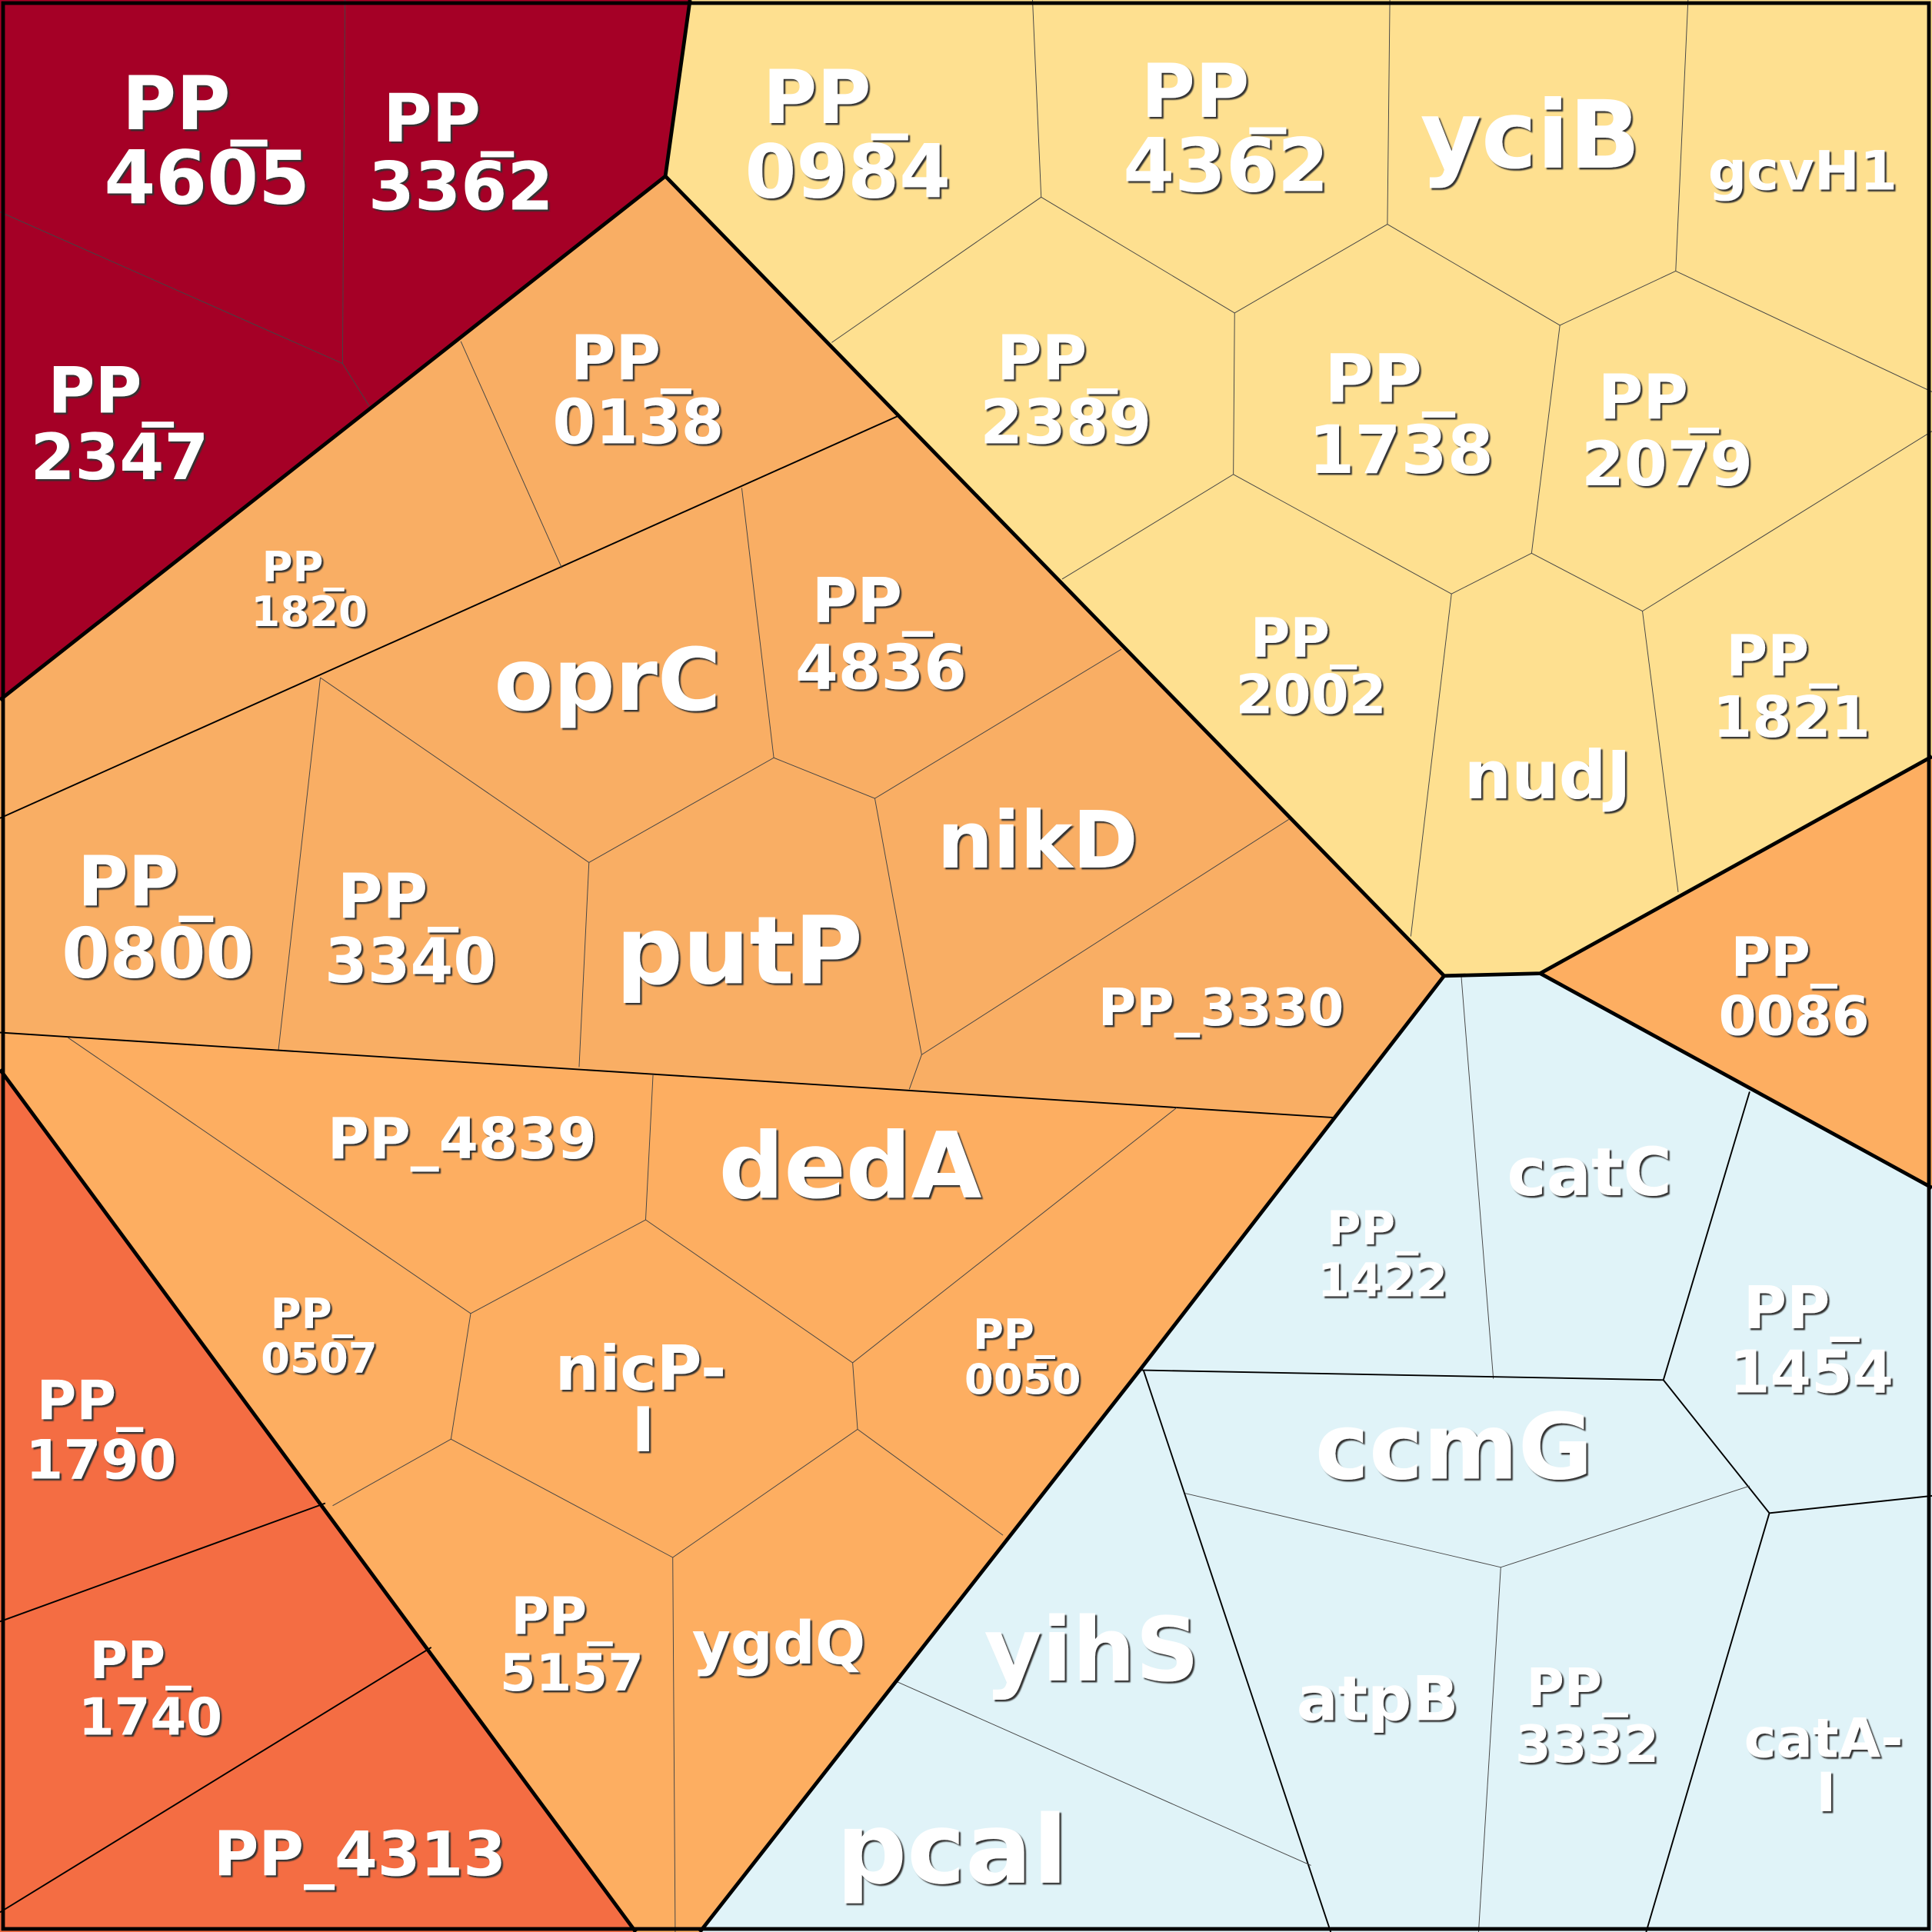 Image resolution: width=1932 pixels, height=1932 pixels. Describe the element at coordinates (303, 566) in the screenshot. I see `cell-label-pp1820-line1: PP_` at that location.